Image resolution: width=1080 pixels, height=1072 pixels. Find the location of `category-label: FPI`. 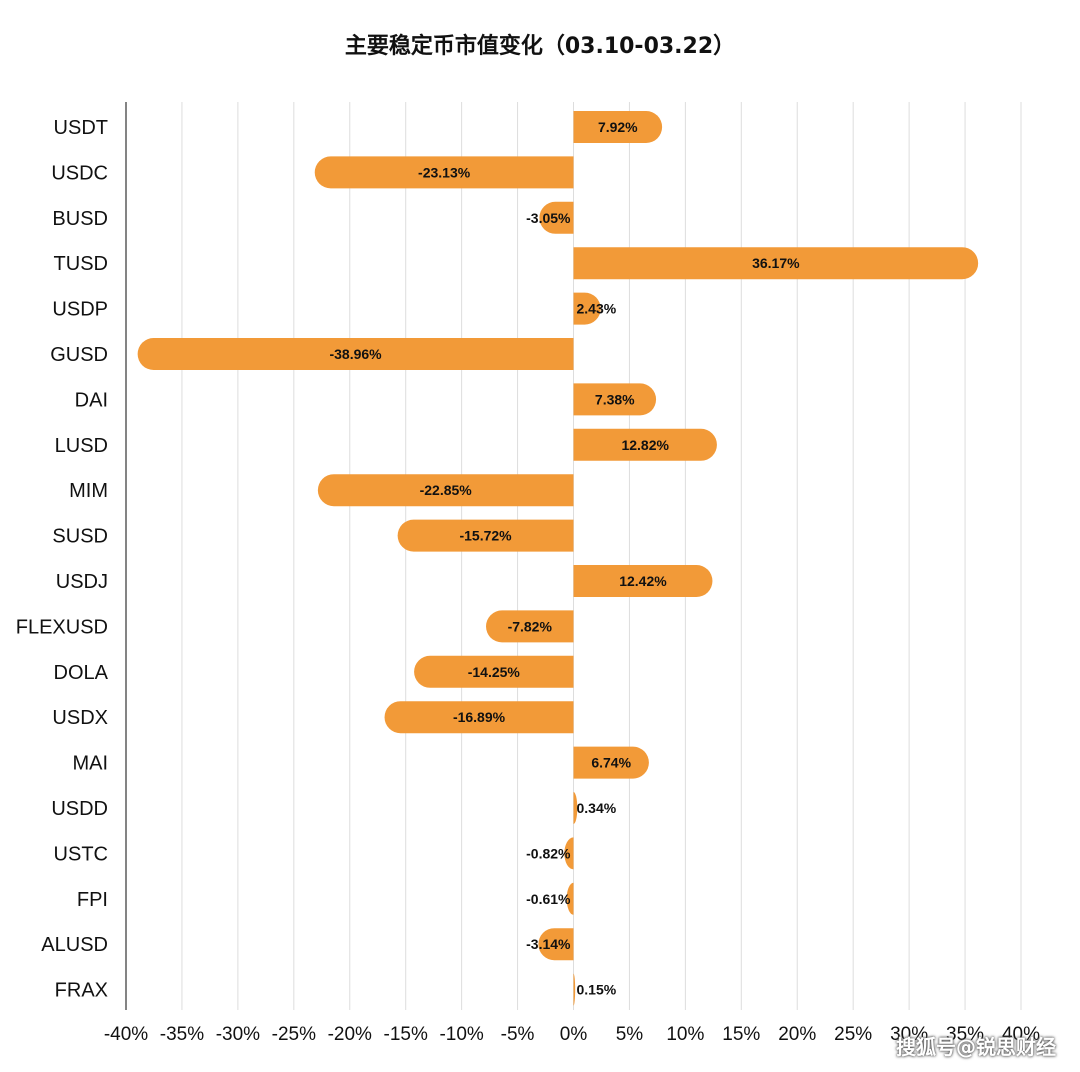

category-label: FPI is located at coordinates (92, 900).